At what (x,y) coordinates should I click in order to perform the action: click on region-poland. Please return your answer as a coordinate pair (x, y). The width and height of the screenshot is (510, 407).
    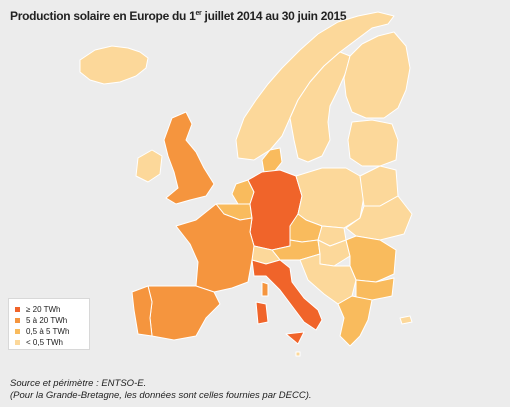
    Looking at the image, I should click on (330, 198).